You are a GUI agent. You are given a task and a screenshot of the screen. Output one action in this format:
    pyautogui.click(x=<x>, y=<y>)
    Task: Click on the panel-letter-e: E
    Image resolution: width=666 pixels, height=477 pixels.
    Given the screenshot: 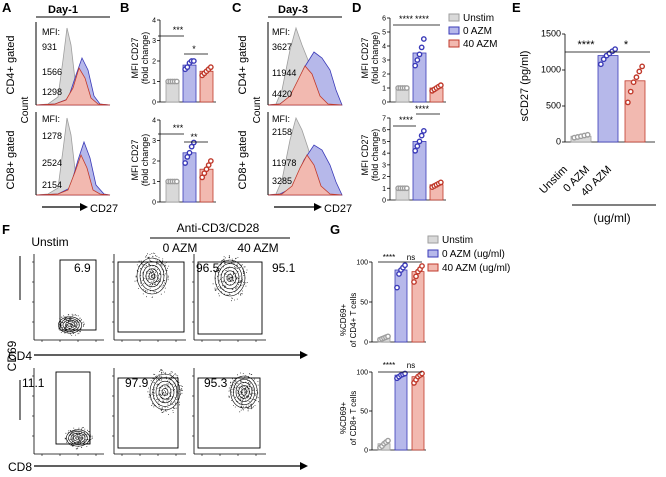 What is the action you would take?
    pyautogui.click(x=516, y=7)
    